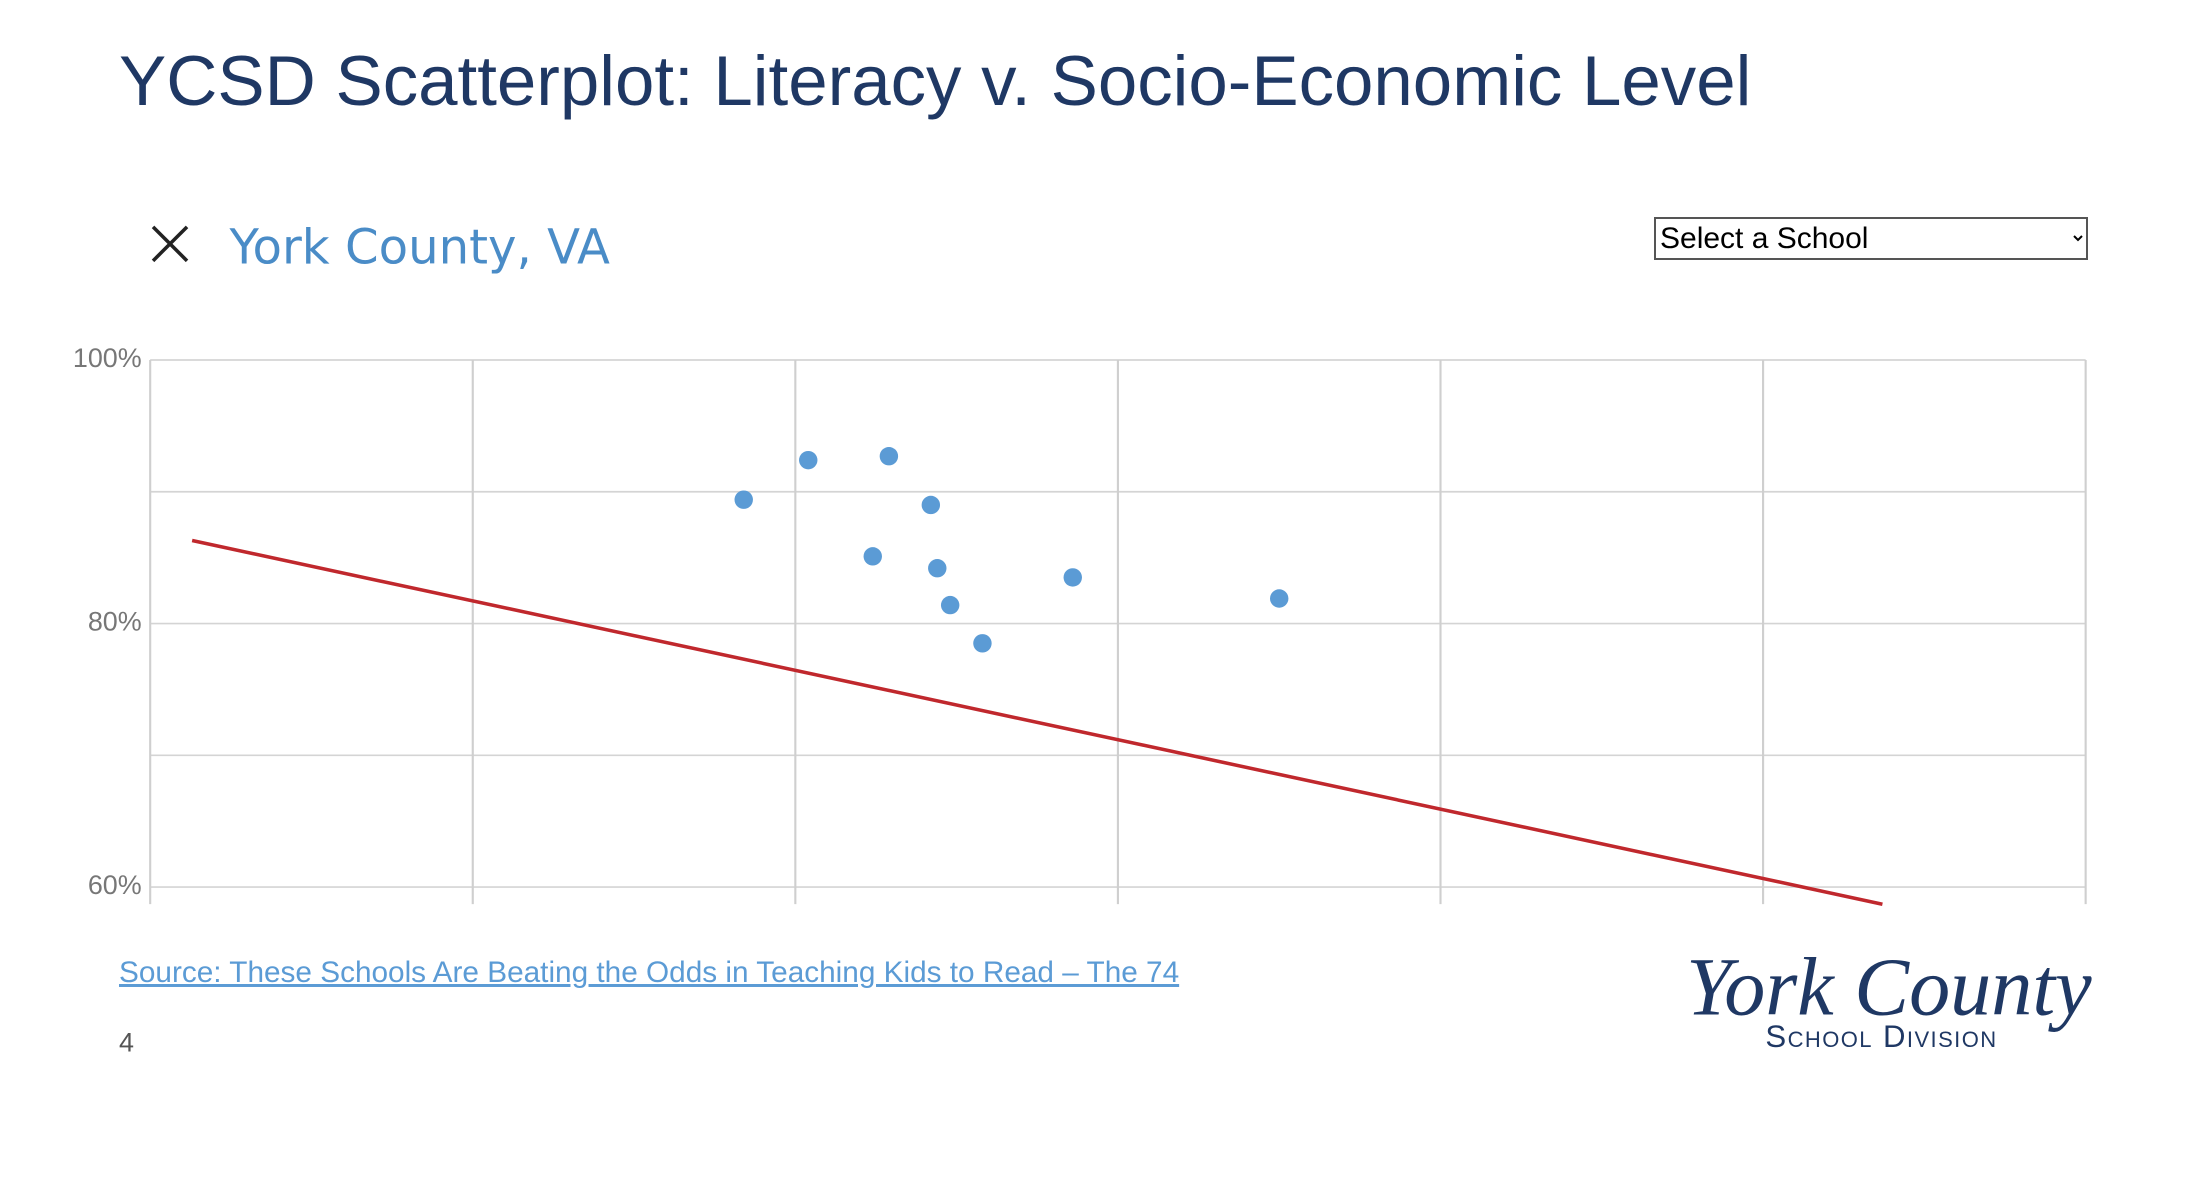  I want to click on y-tick-label: 80%, so click(115, 622).